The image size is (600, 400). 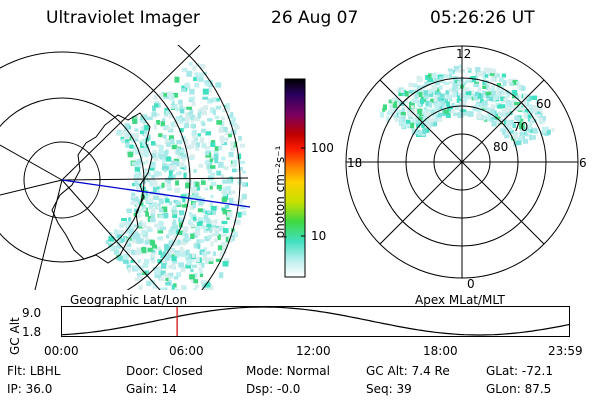 I want to click on altitude-curve, so click(x=316, y=321).